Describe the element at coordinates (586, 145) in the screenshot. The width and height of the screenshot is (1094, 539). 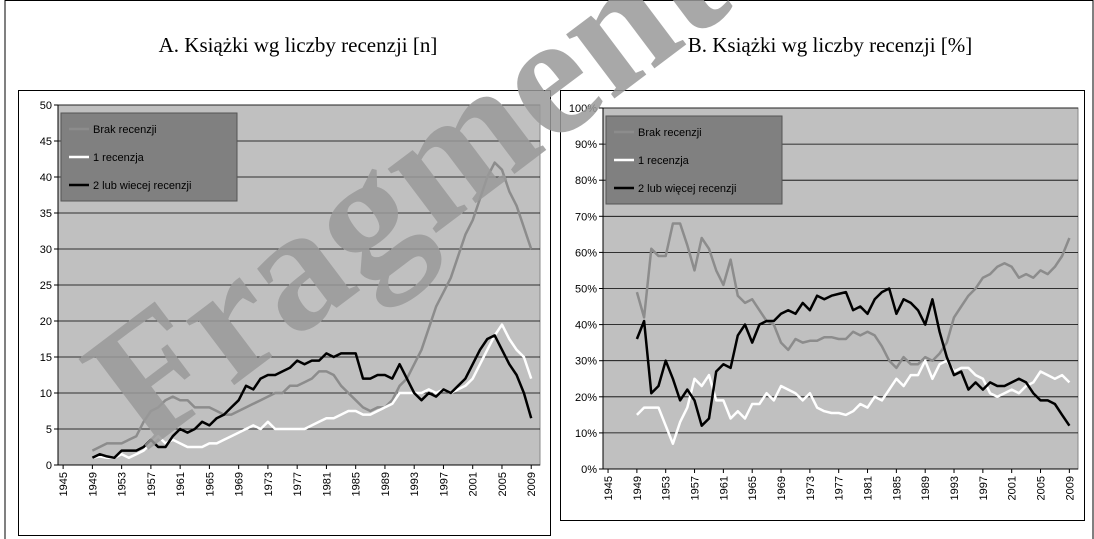
I see `y-tick-label: 90%` at that location.